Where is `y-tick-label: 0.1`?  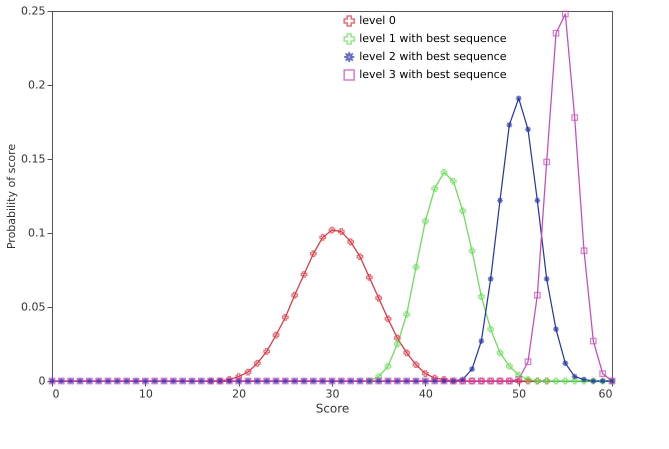 y-tick-label: 0.1 is located at coordinates (37, 233).